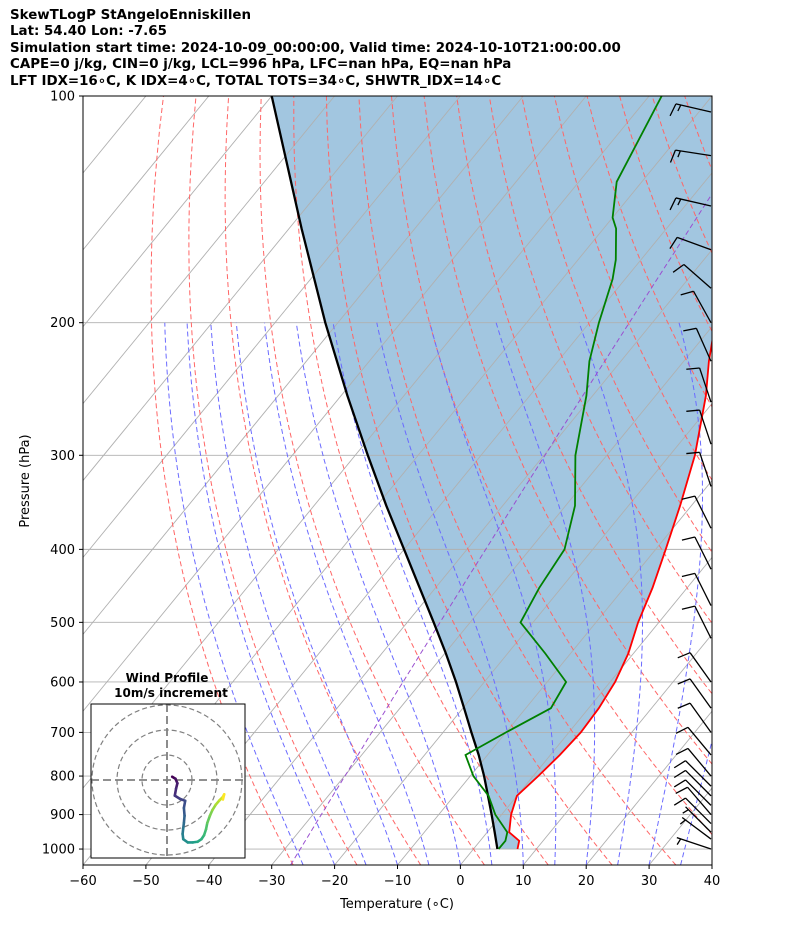  Describe the element at coordinates (145, 881) in the screenshot. I see `x-tick-label: −50` at that location.